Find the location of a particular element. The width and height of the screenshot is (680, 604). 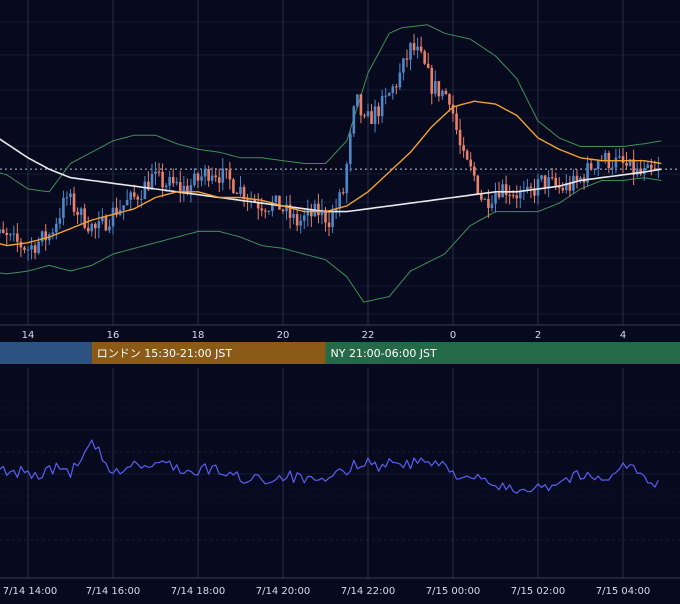

upper-axis-tick-7: 4 is located at coordinates (623, 335).